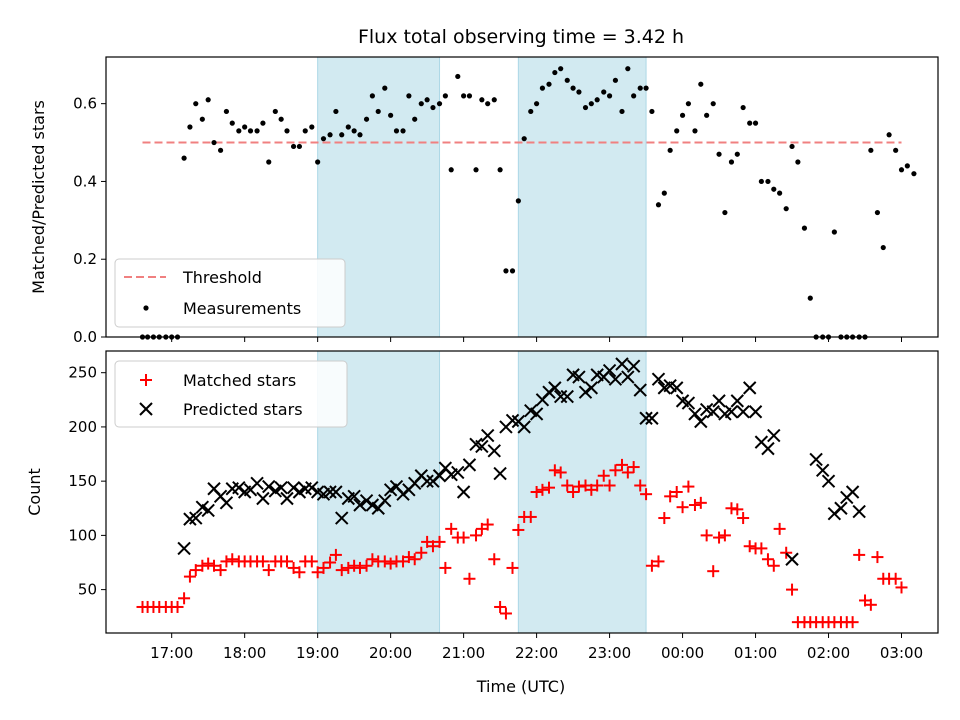  What do you see at coordinates (244, 653) in the screenshot?
I see `x-tick-label: 18:00` at bounding box center [244, 653].